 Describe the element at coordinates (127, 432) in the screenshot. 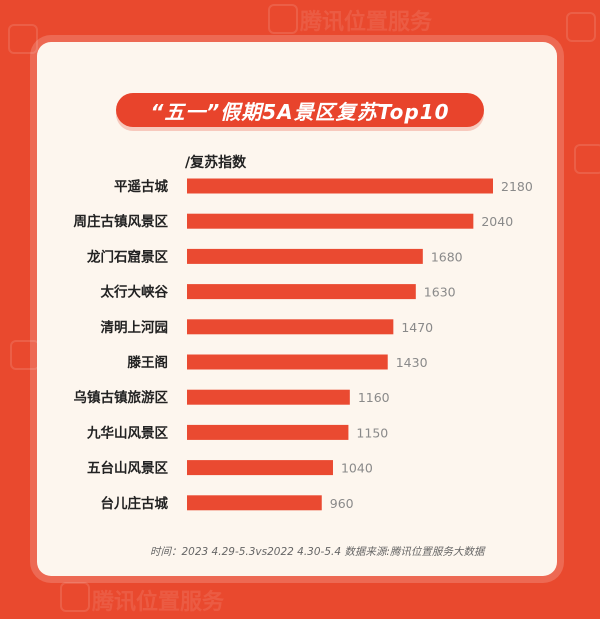

I see `category-label: 九华山风景区` at that location.